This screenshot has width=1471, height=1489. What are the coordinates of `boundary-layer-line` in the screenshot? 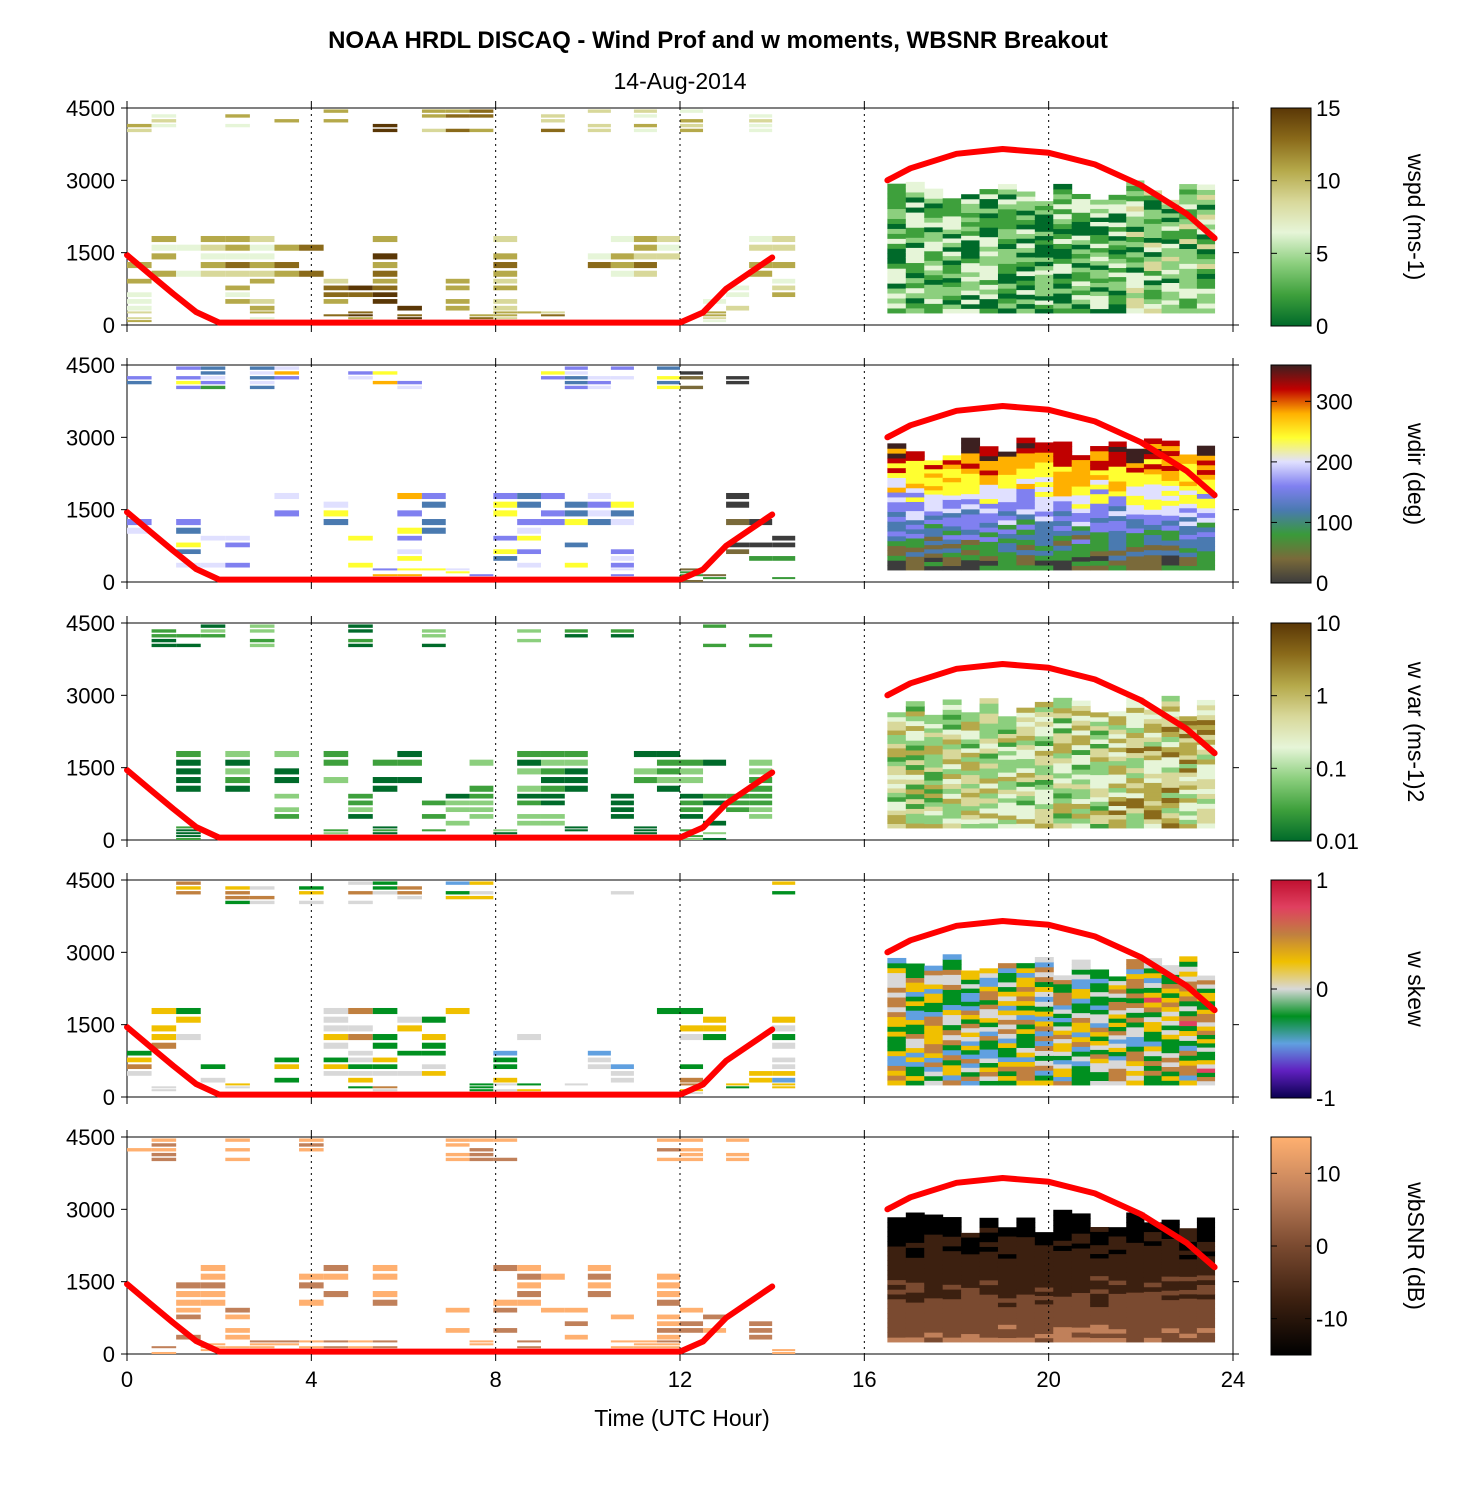 It's located at (450, 289).